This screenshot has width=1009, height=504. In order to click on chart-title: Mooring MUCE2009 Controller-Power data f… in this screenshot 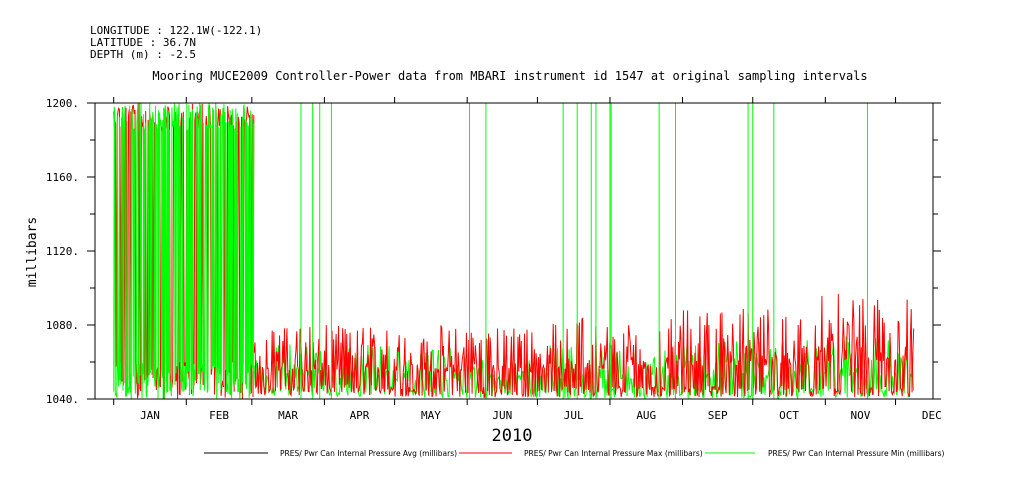, I will do `click(509, 76)`.